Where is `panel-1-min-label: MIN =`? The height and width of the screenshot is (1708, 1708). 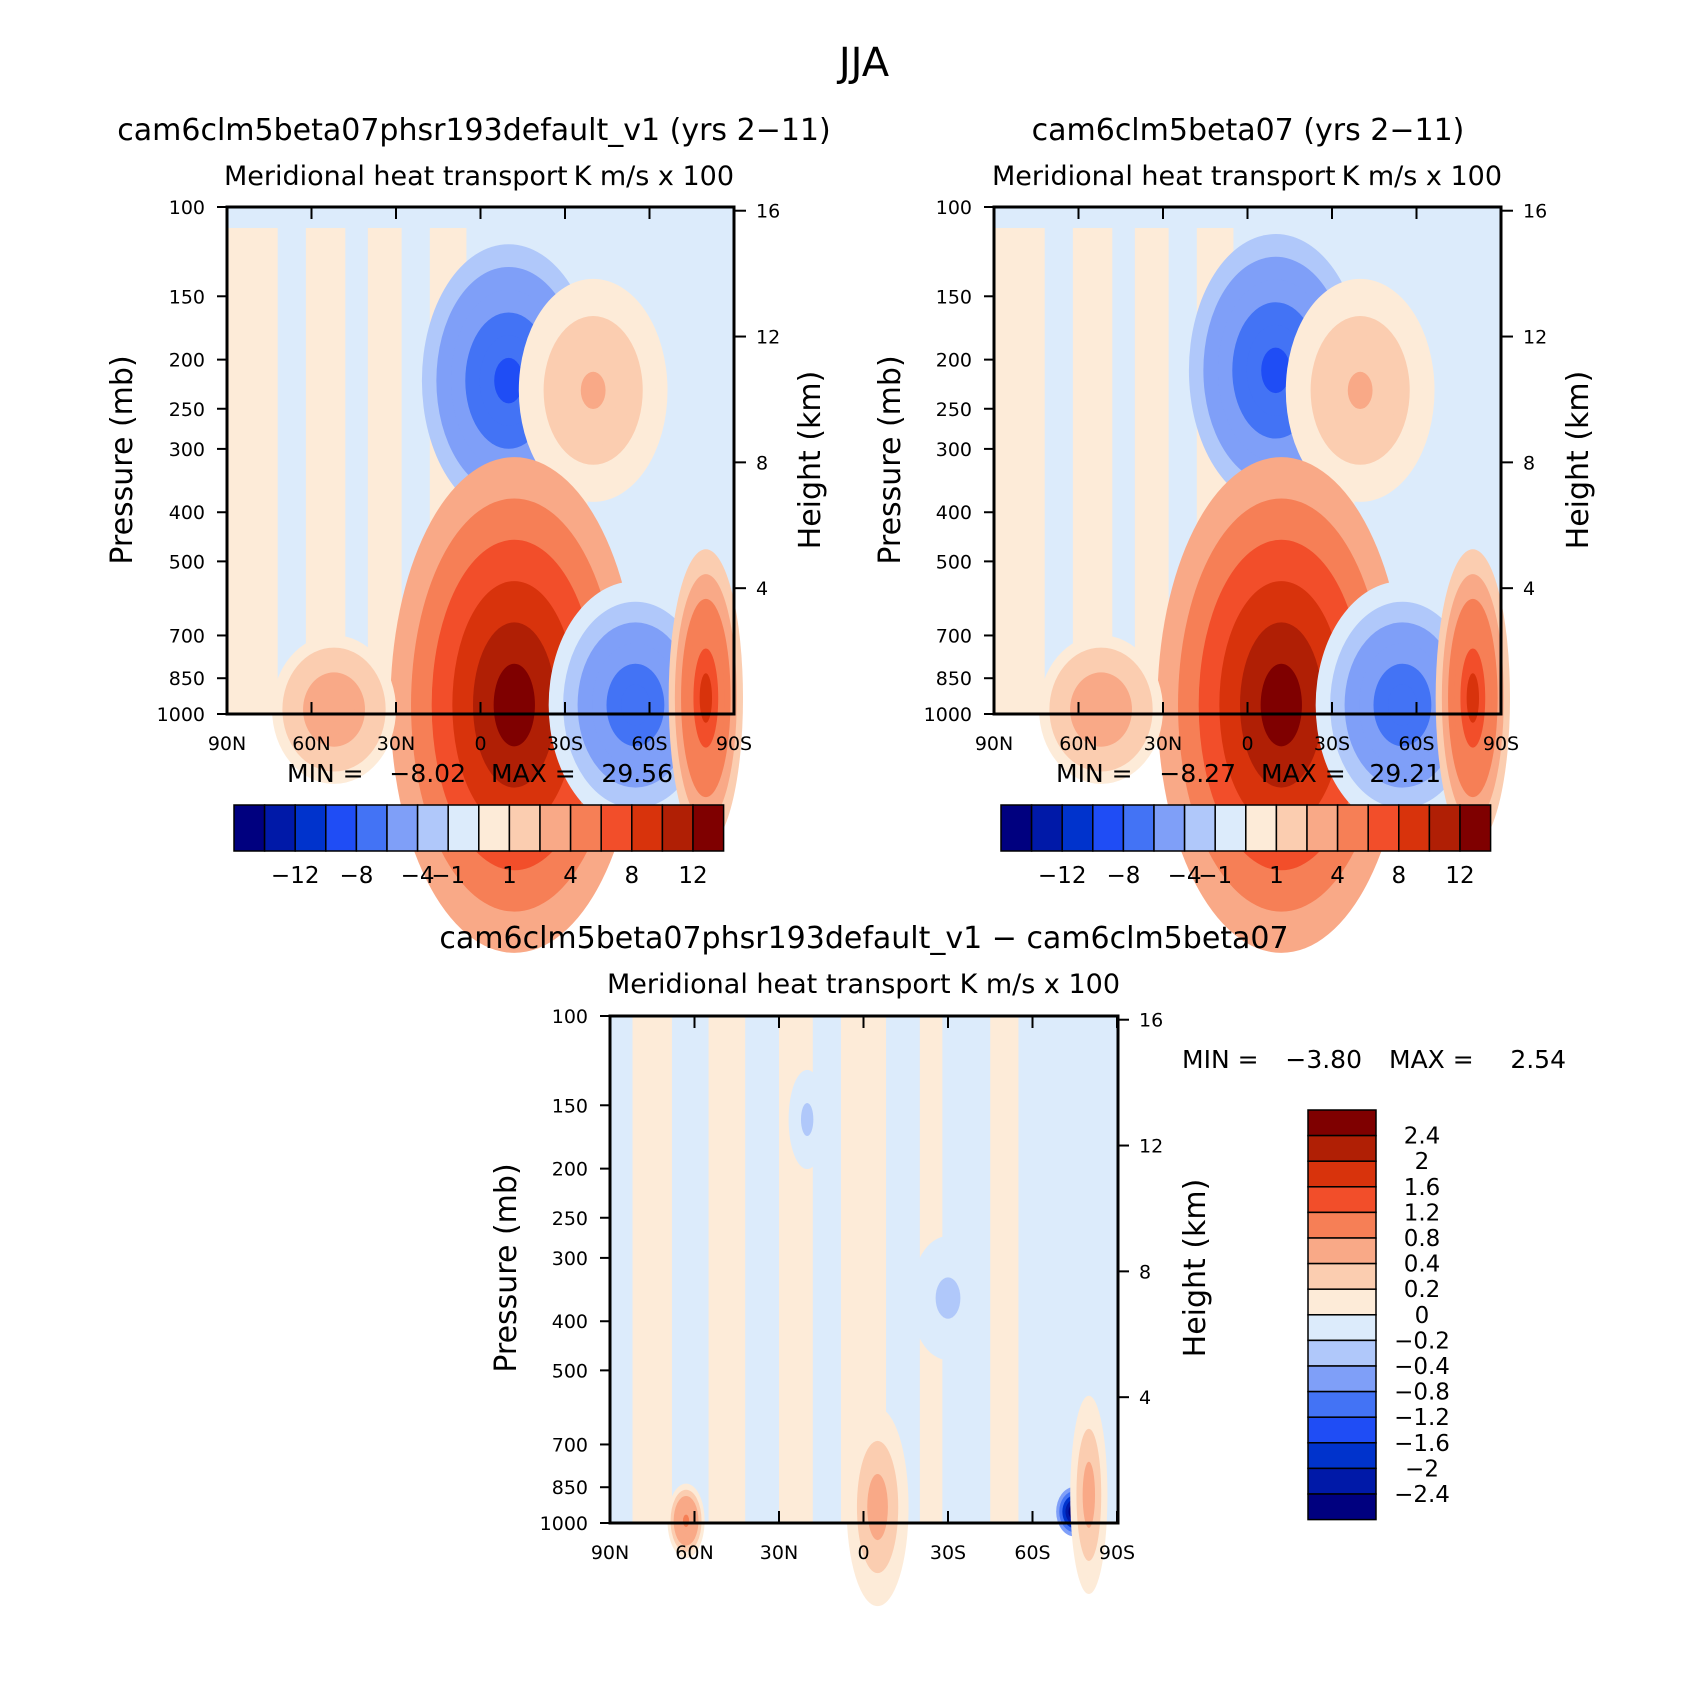 panel-1-min-label: MIN = is located at coordinates (325, 773).